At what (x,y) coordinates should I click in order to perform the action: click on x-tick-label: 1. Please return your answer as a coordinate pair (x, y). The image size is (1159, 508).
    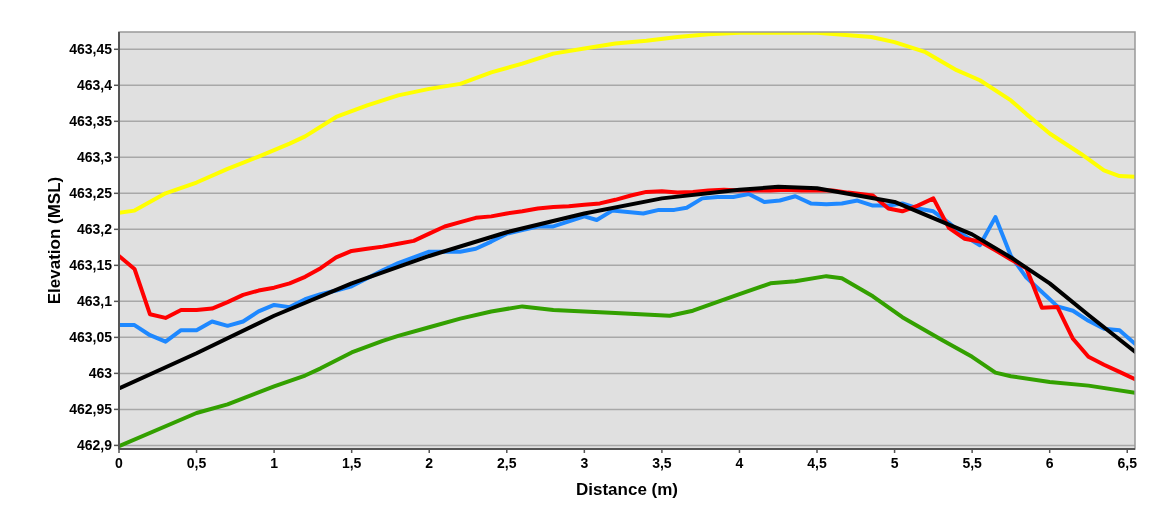
    Looking at the image, I should click on (274, 463).